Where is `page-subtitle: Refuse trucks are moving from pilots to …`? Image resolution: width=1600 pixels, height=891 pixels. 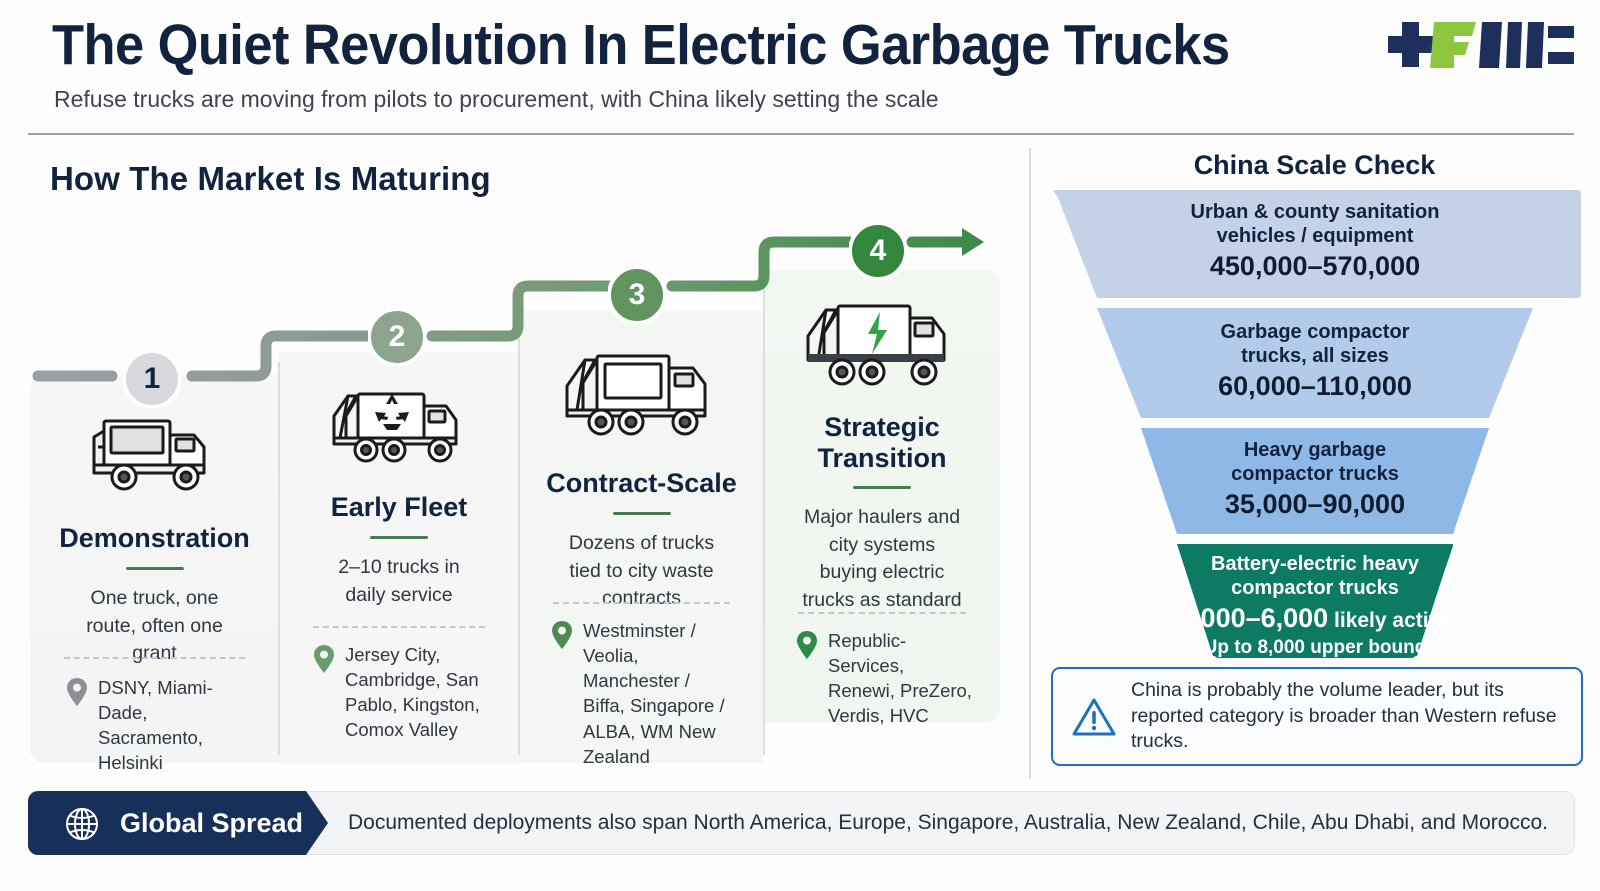
page-subtitle: Refuse trucks are moving from pilots to … is located at coordinates (496, 99).